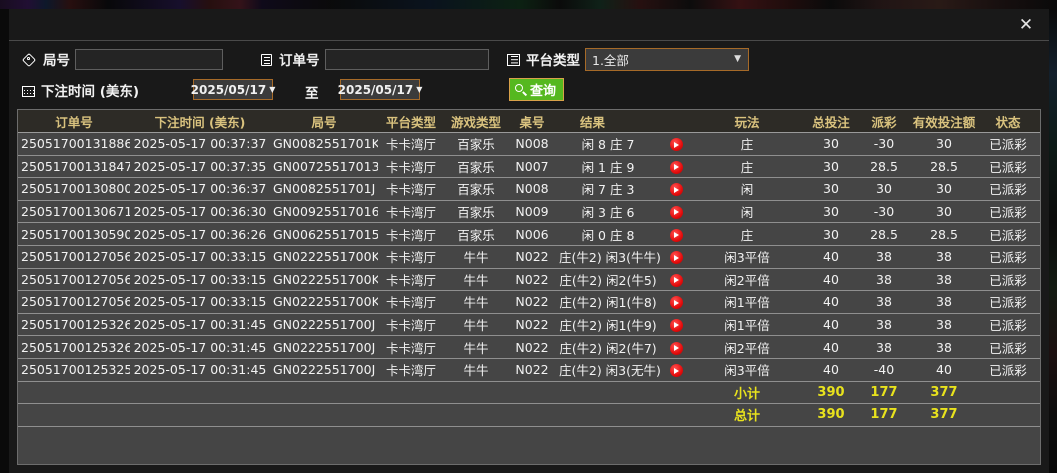 Image resolution: width=1057 pixels, height=473 pixels. Describe the element at coordinates (944, 121) in the screenshot. I see `col-valid-bet: 有效投注额` at that location.